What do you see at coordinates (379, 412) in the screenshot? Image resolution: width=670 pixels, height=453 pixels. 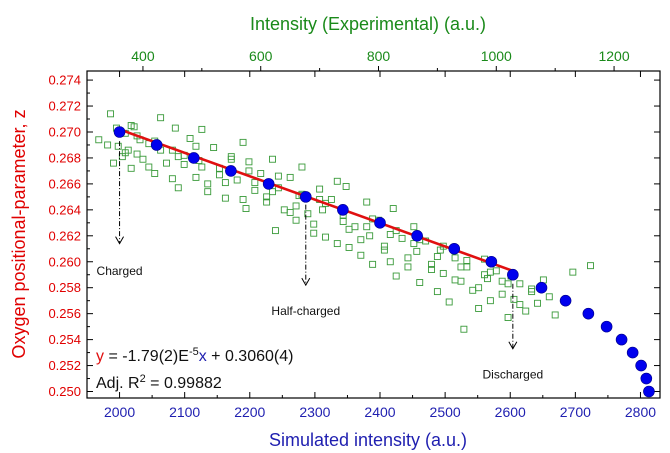 I see `x-bottom-tick-label: 2400` at bounding box center [379, 412].